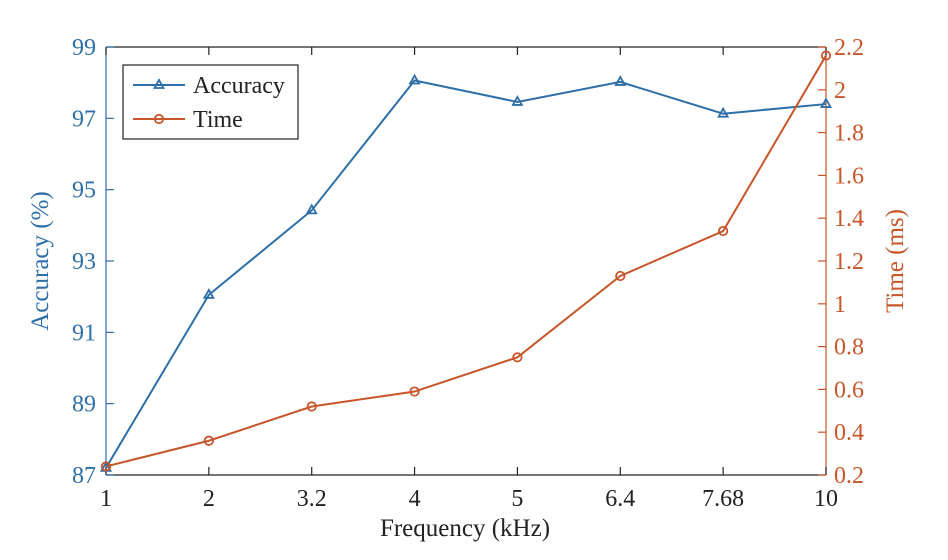  Describe the element at coordinates (84, 405) in the screenshot. I see `y-left-tick-label: 89` at that location.